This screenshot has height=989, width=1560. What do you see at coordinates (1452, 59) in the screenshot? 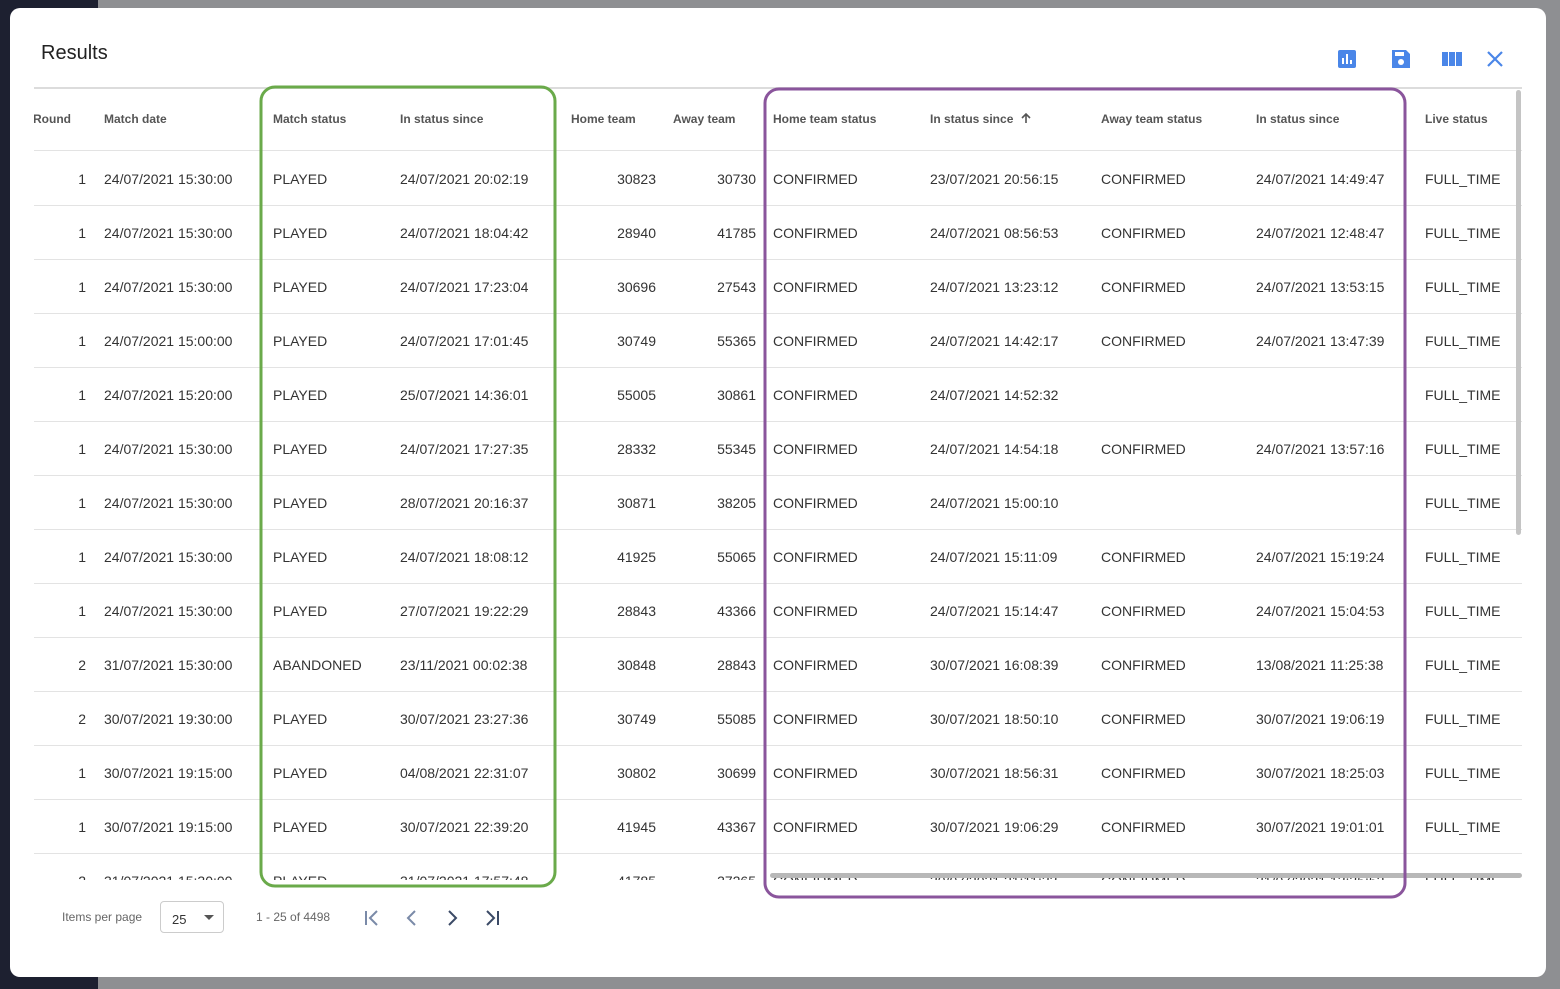
I see `columns-button` at bounding box center [1452, 59].